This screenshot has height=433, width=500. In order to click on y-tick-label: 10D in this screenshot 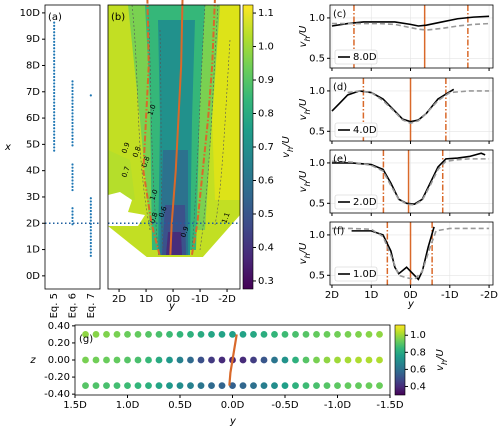, I will do `click(30, 13)`.